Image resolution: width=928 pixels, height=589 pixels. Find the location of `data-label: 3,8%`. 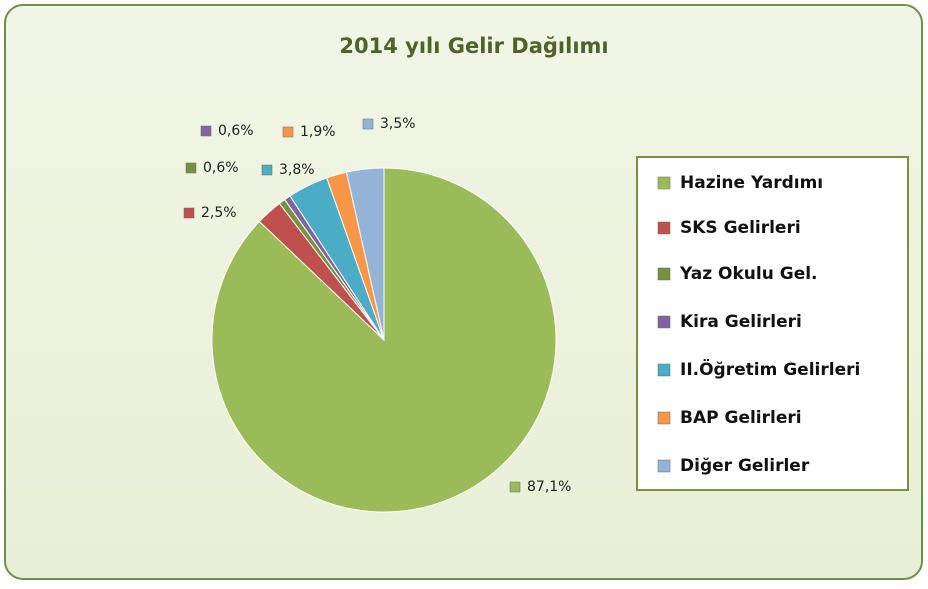

data-label: 3,8% is located at coordinates (297, 170).